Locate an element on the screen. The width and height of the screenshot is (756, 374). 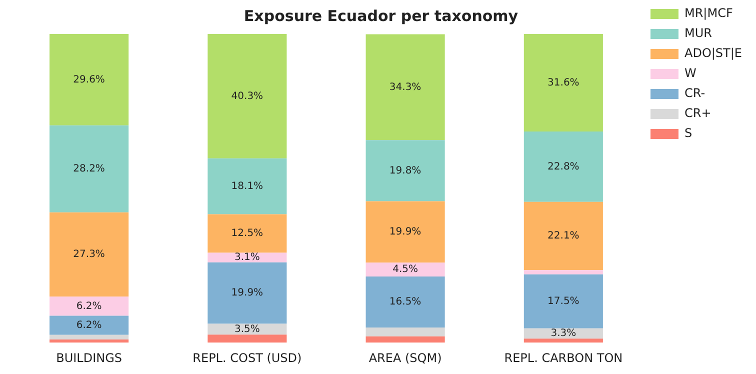
data-label: 22.8% is located at coordinates (564, 166).